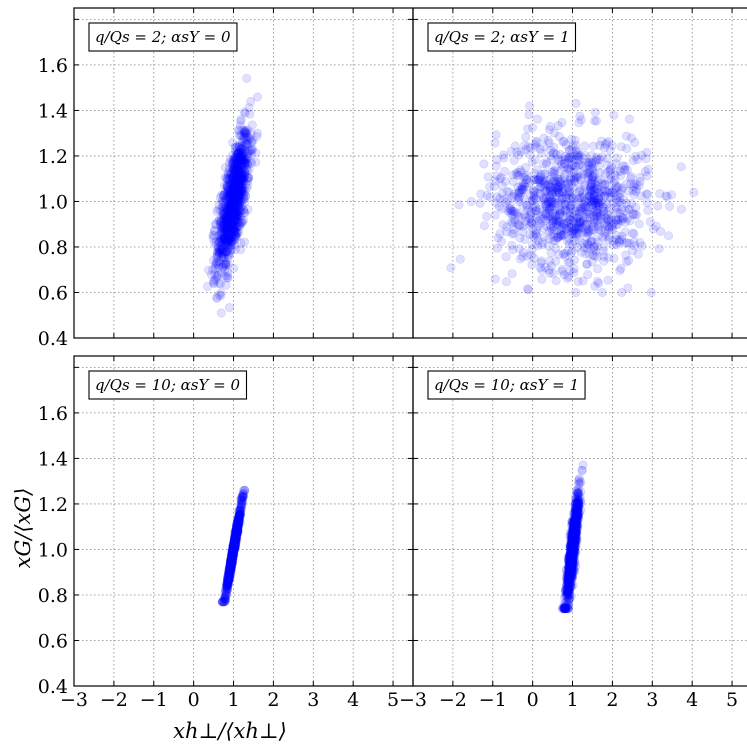  I want to click on panel-label-text: q/Qs = 2; αsY = 0, so click(163, 37).